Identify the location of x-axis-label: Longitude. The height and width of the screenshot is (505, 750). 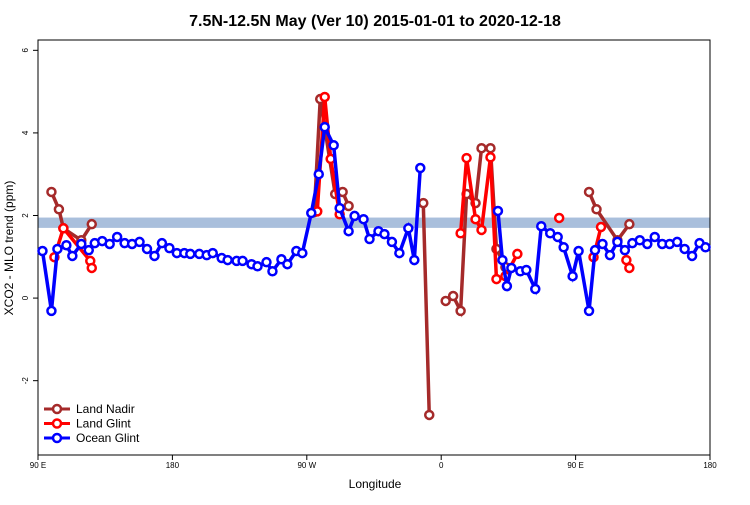
(375, 484).